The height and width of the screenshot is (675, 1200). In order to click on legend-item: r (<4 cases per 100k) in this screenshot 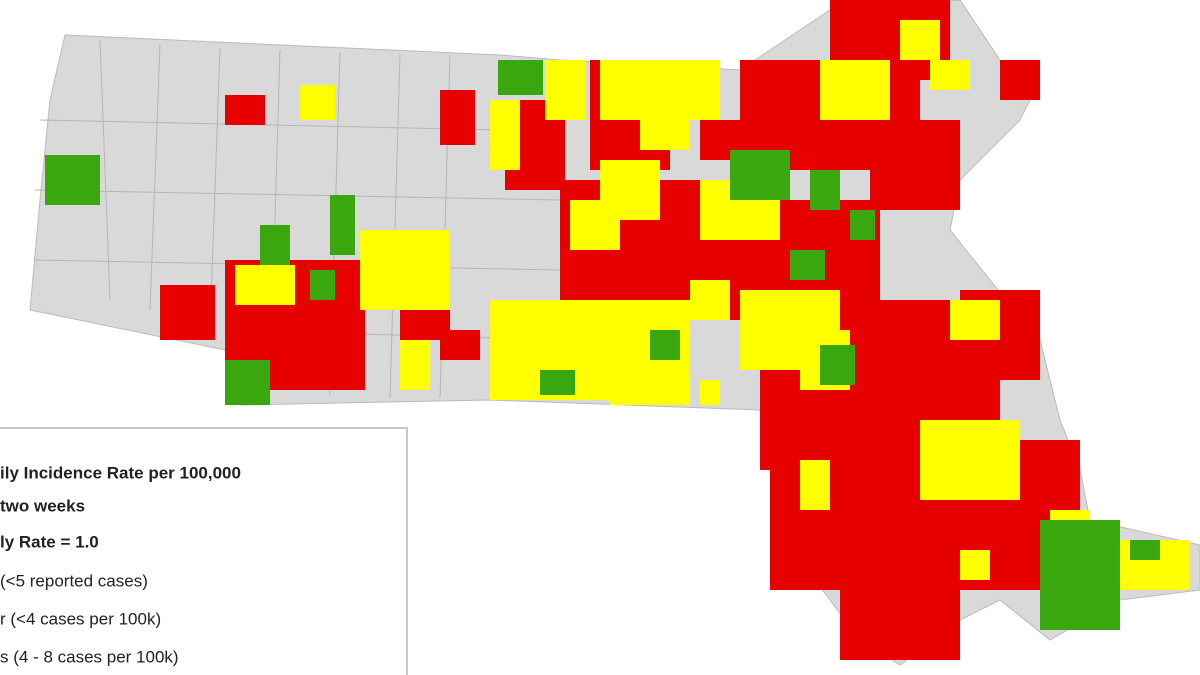, I will do `click(80, 618)`.